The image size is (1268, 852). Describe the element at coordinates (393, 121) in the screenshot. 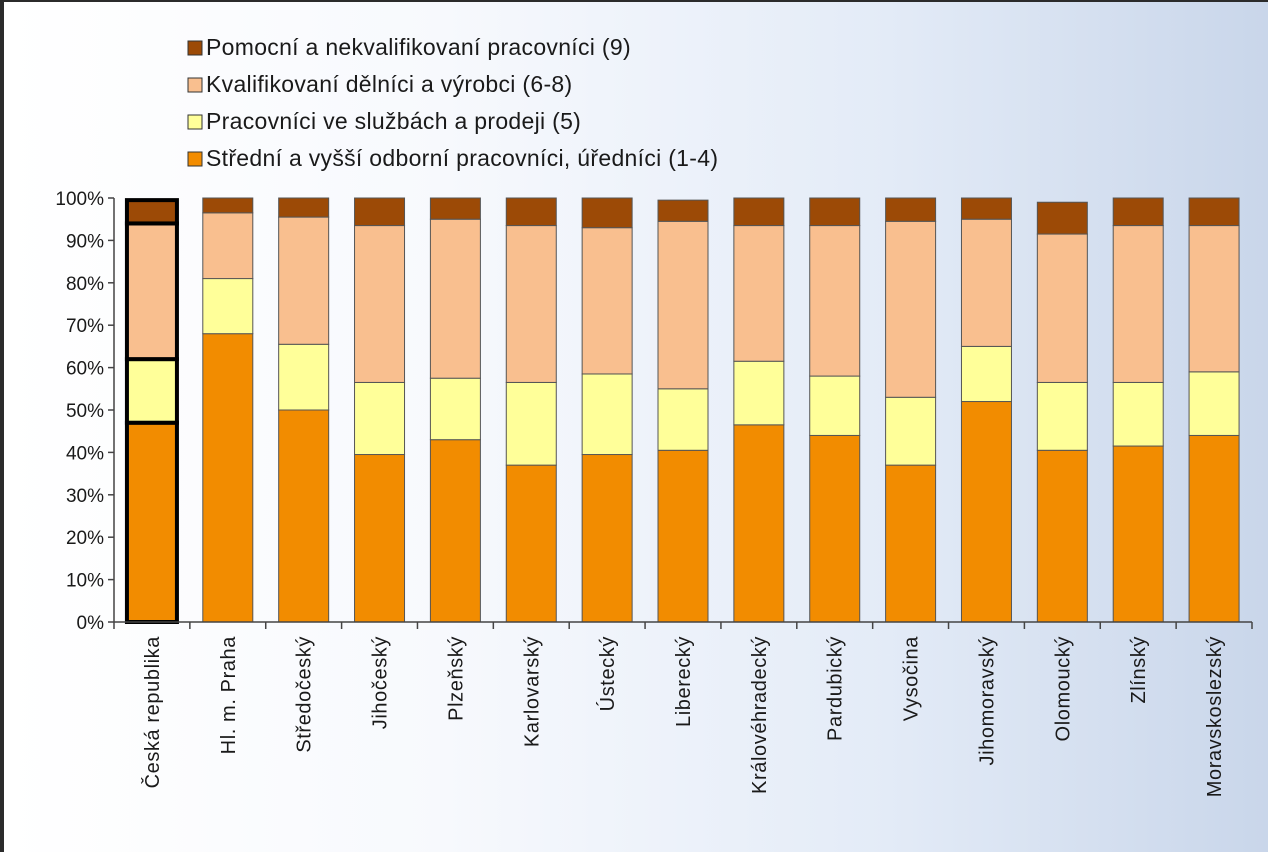

I see `legend-label-1: Pracovníci ve službách a prodeji (5)` at that location.